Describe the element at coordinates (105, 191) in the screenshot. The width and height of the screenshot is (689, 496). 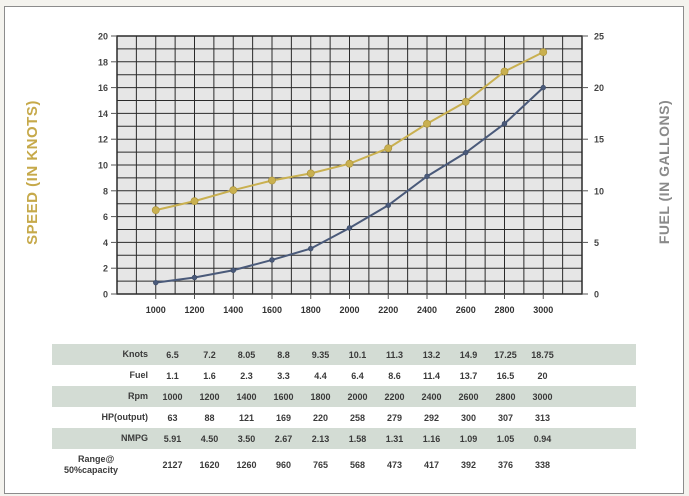
I see `left-axis-tick-label: 8` at that location.